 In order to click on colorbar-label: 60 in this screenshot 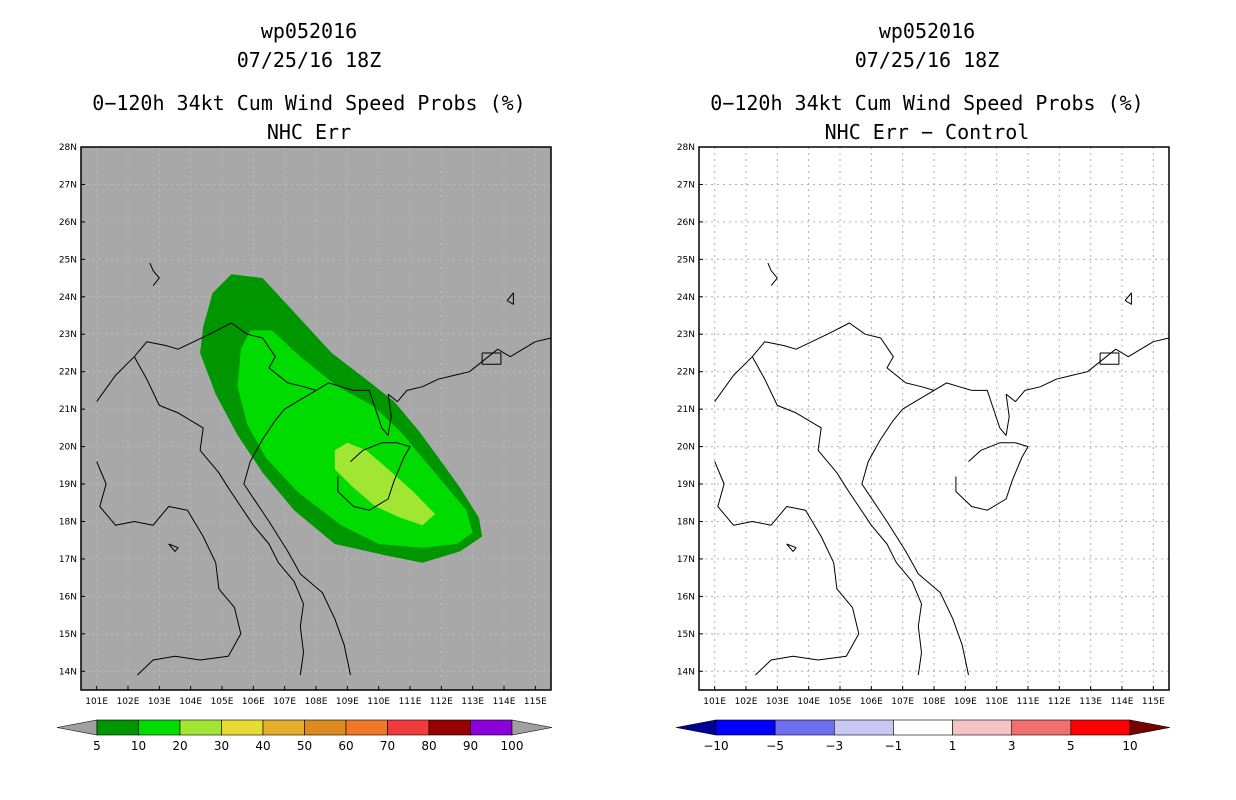, I will do `click(345, 746)`.